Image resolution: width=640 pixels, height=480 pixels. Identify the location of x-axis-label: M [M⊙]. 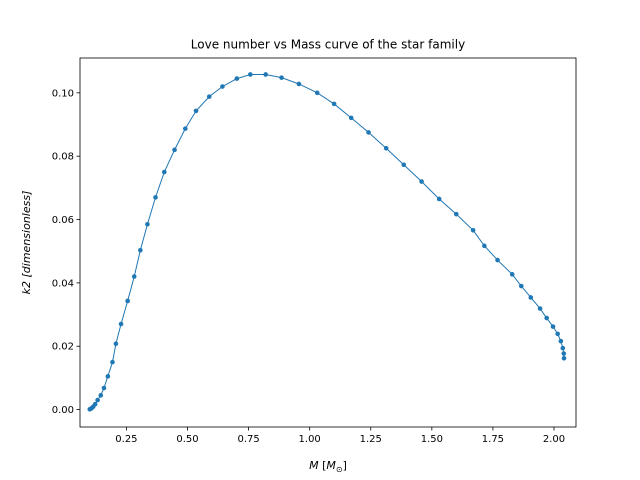
(328, 466).